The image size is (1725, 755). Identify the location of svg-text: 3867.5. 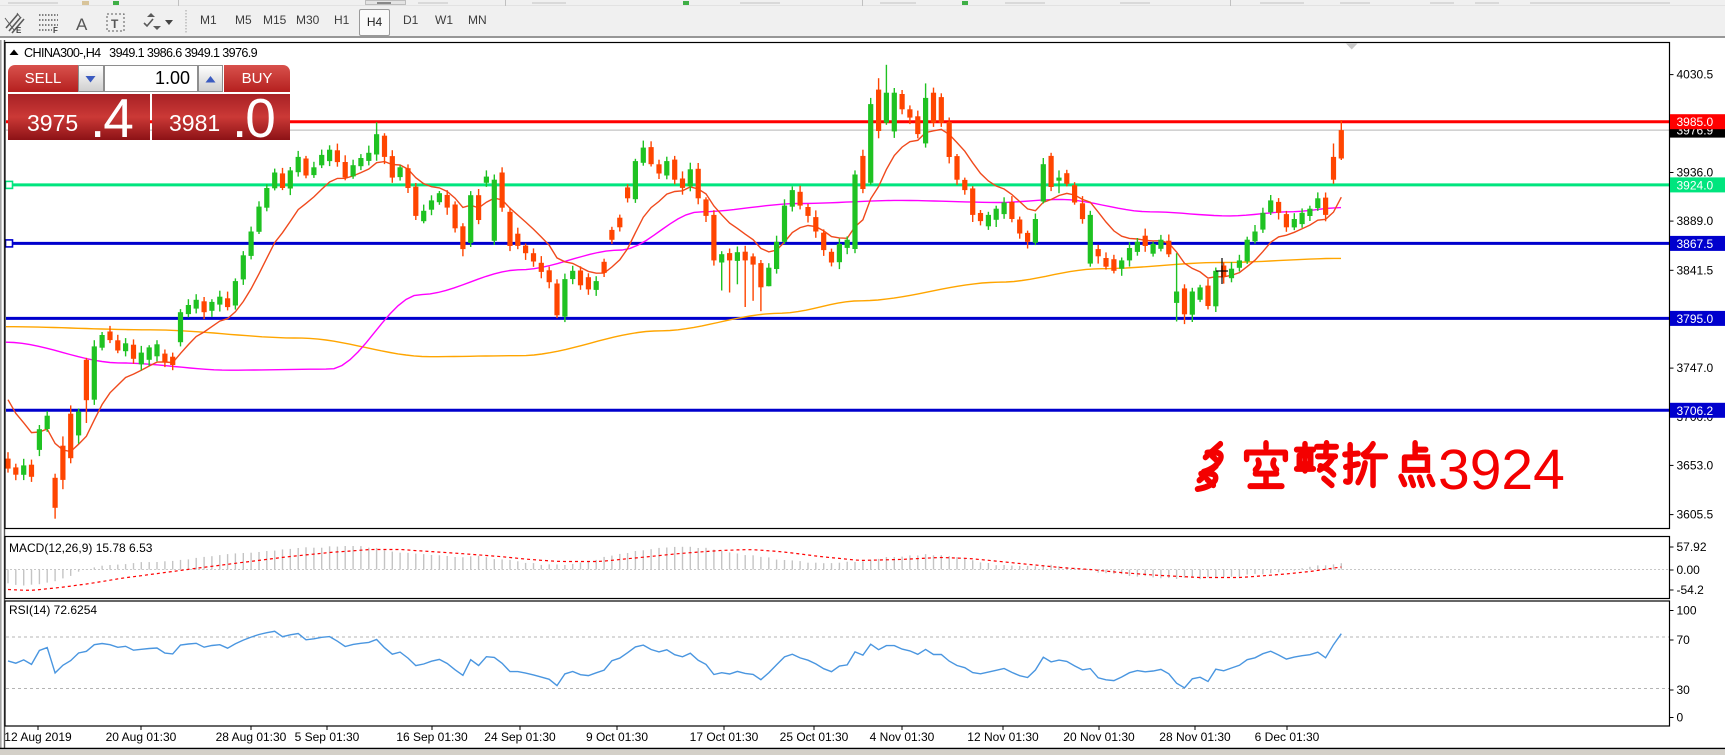
(1695, 244).